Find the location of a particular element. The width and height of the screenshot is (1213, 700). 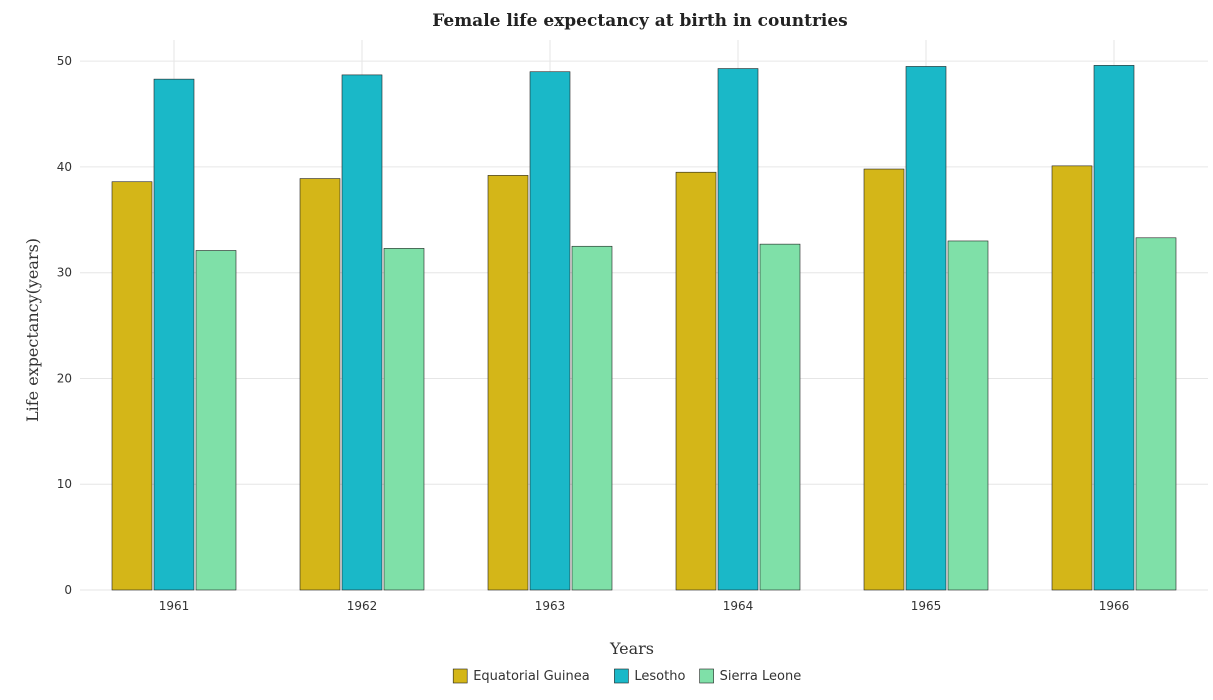

x-tick-label: 1963 is located at coordinates (550, 606).